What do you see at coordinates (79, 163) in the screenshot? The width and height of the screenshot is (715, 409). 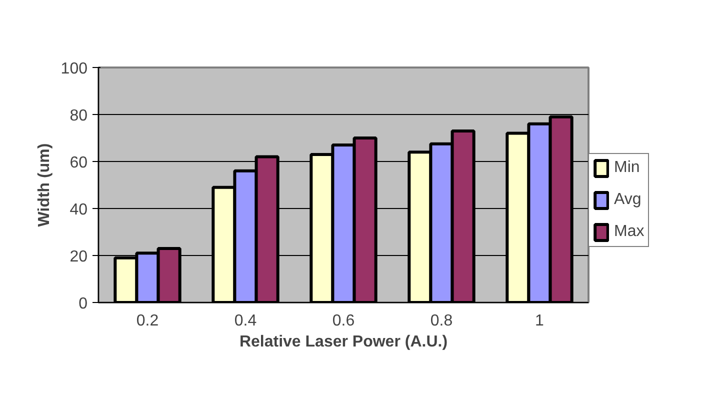 I see `y-tick-label: 60` at bounding box center [79, 163].